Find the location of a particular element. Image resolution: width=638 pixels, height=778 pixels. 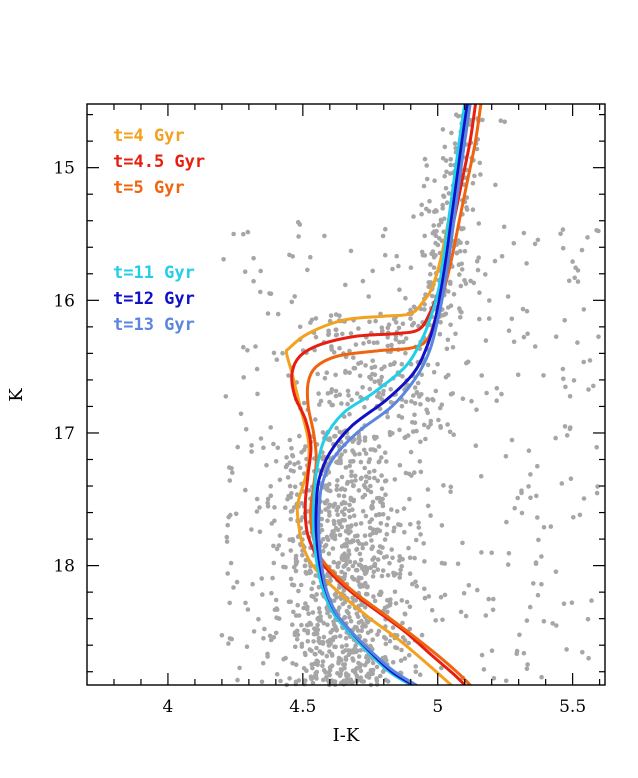

legend-label: t=11 Gyr is located at coordinates (154, 273).